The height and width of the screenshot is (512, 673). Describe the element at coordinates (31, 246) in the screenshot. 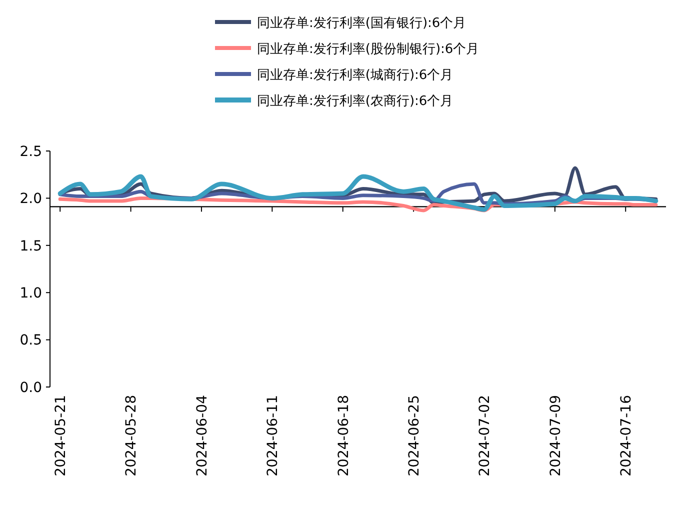

I see `y-tick-label: 1.5` at that location.